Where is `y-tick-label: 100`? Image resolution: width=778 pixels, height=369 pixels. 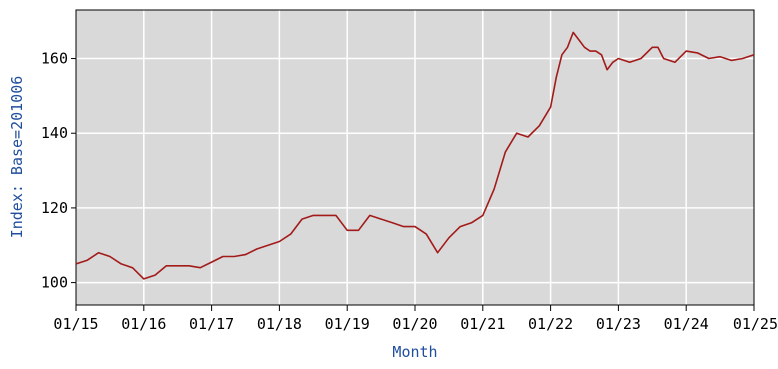 y-tick-label: 100 is located at coordinates (54, 283).